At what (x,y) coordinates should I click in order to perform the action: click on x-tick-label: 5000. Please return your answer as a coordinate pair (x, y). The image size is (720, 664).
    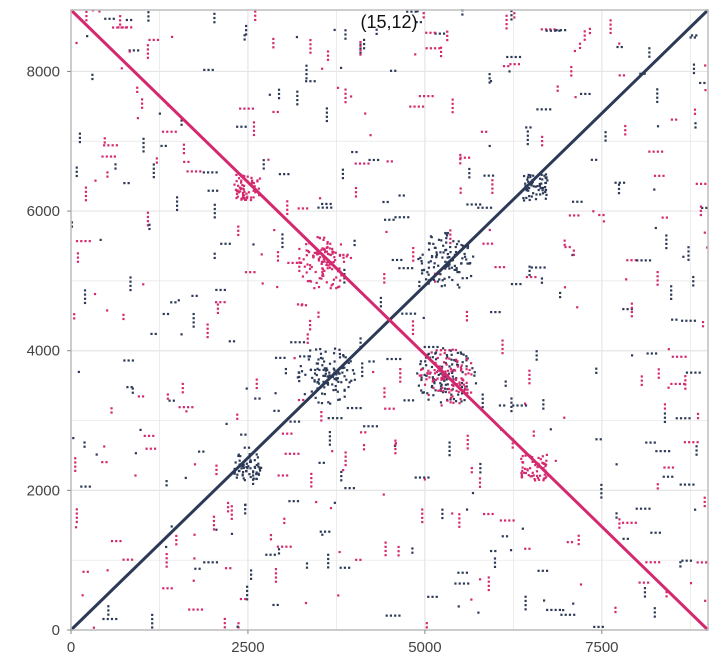
    Looking at the image, I should click on (424, 647).